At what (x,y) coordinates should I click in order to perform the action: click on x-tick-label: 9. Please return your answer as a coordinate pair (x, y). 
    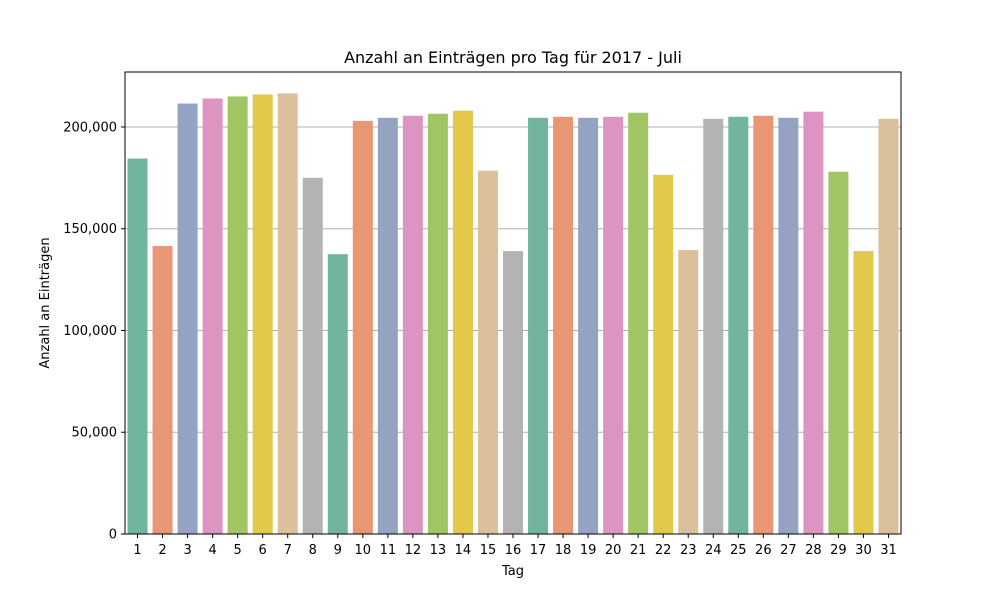
    Looking at the image, I should click on (338, 550).